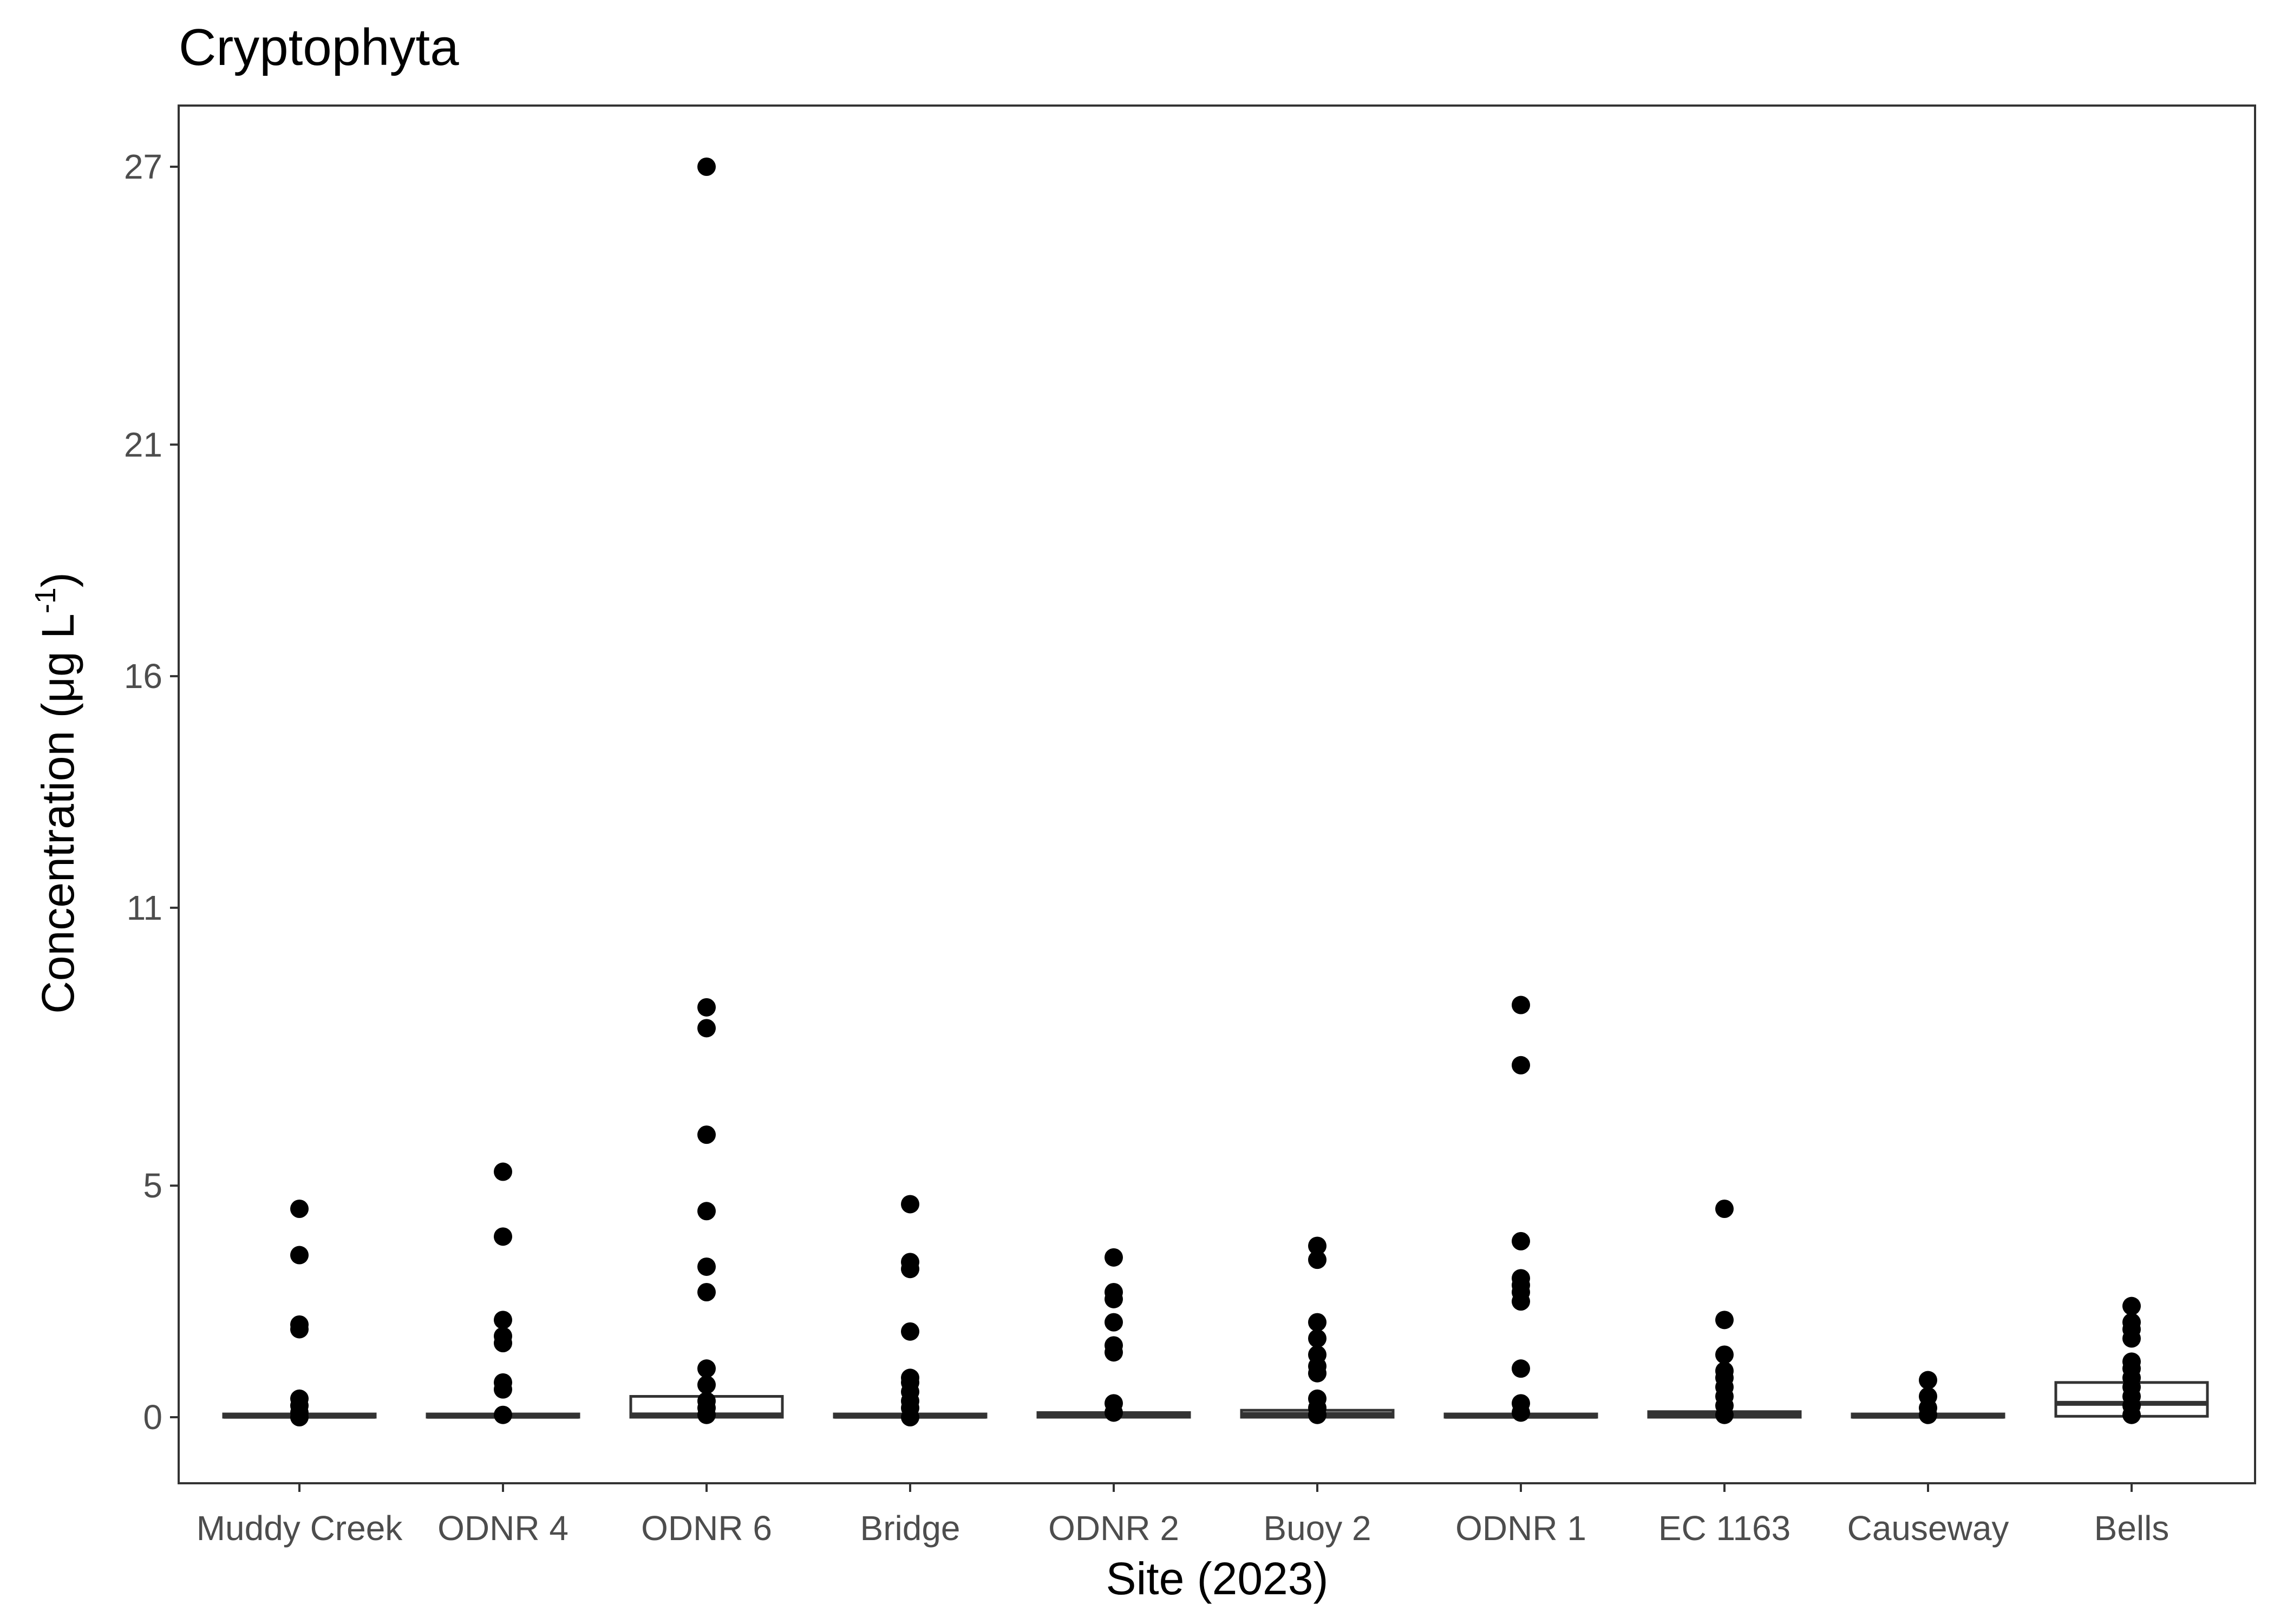 Image resolution: width=2274 pixels, height=1624 pixels. Describe the element at coordinates (1317, 1528) in the screenshot. I see `x-tick-label: Buoy 2` at that location.